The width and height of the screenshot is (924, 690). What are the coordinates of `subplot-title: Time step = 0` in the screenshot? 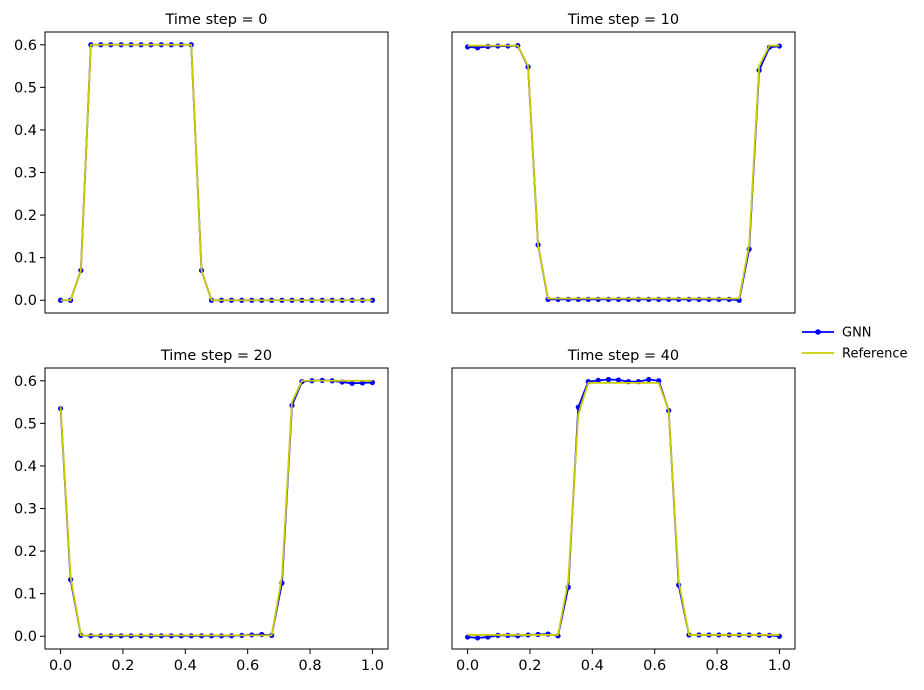 It's located at (215, 20).